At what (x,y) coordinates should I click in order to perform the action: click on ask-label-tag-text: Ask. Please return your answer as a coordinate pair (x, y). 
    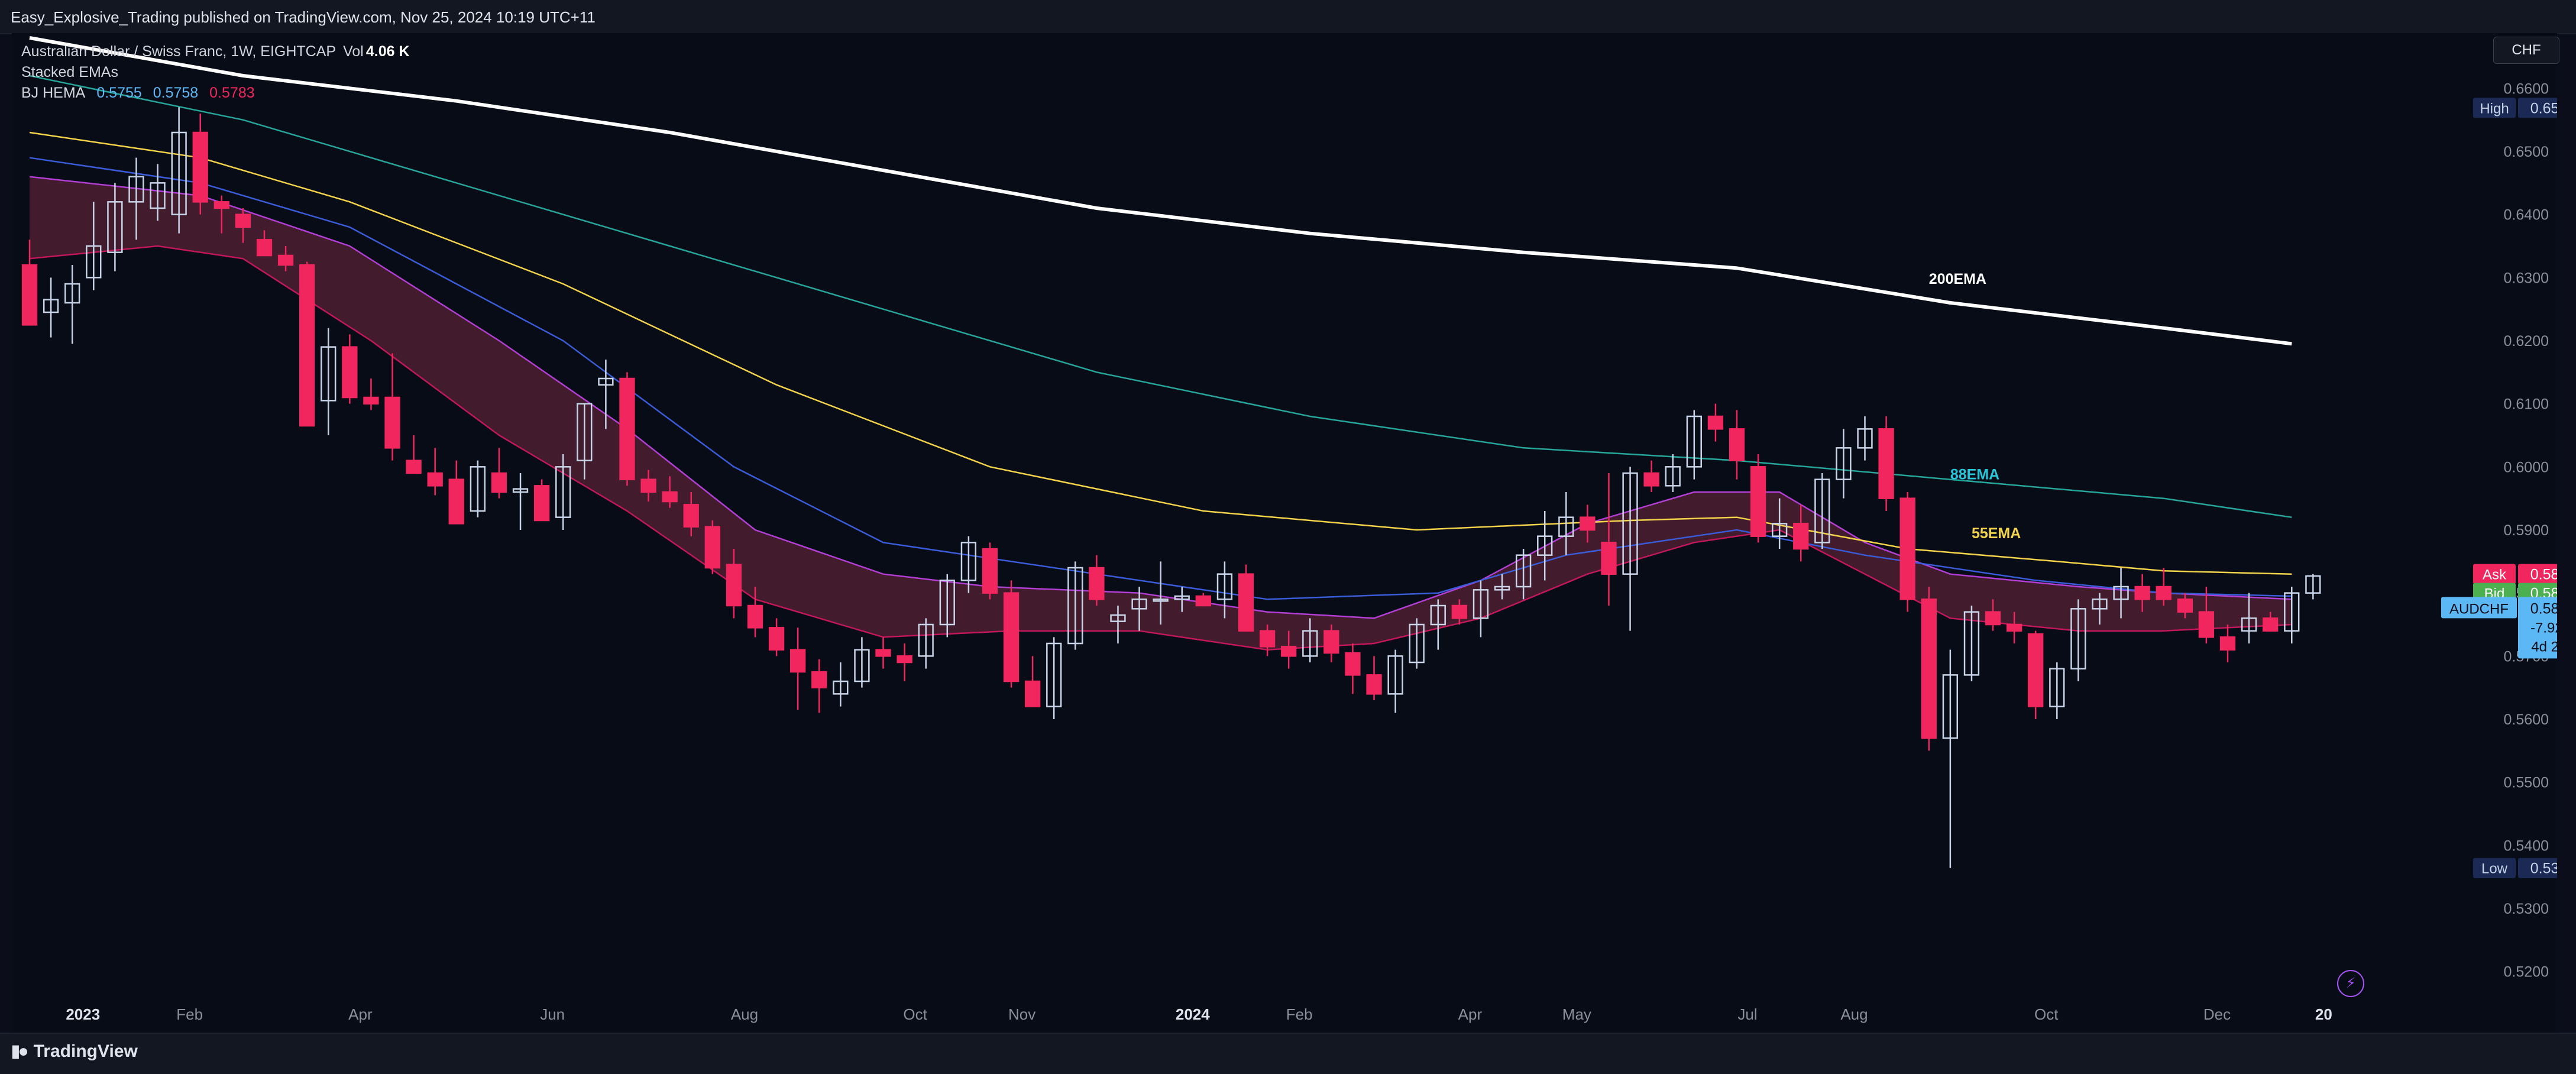
    Looking at the image, I should click on (2495, 575).